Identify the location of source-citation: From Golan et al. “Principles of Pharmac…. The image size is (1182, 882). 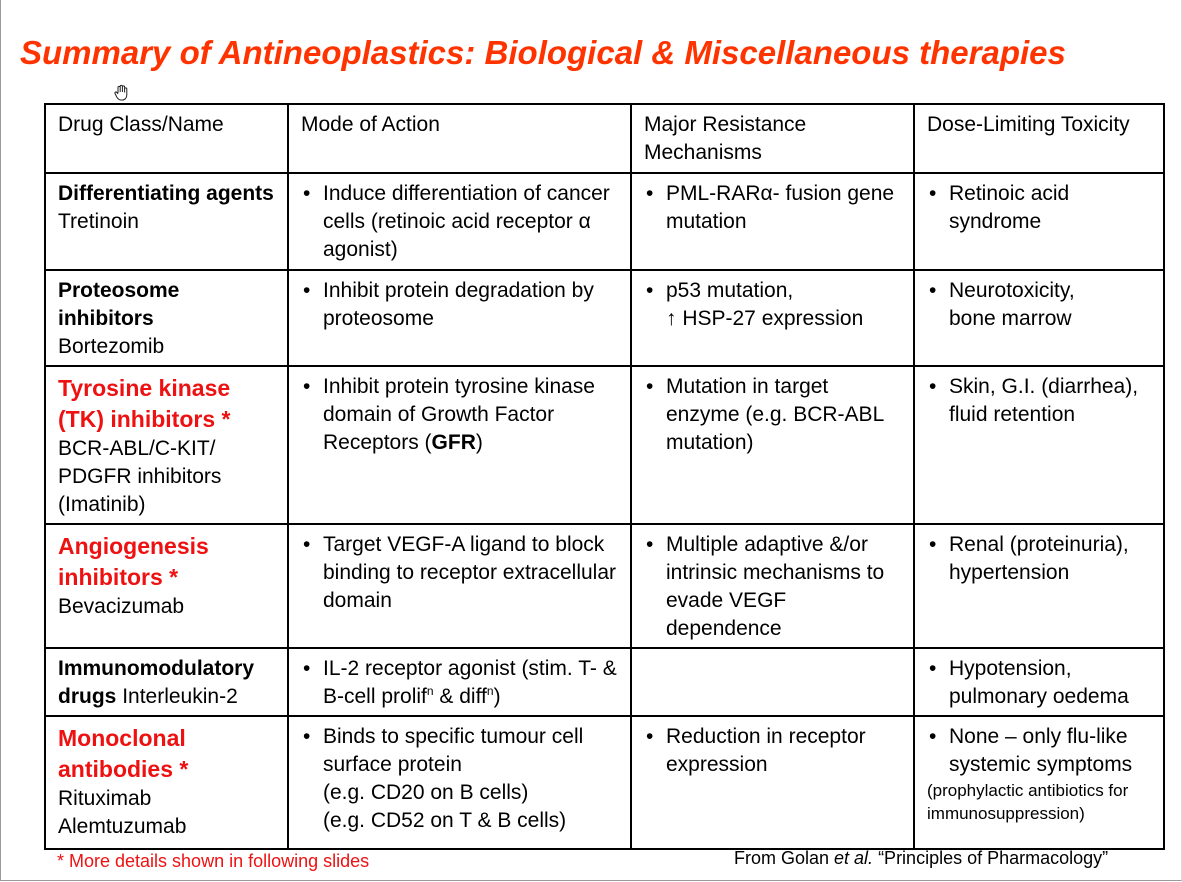
(921, 858).